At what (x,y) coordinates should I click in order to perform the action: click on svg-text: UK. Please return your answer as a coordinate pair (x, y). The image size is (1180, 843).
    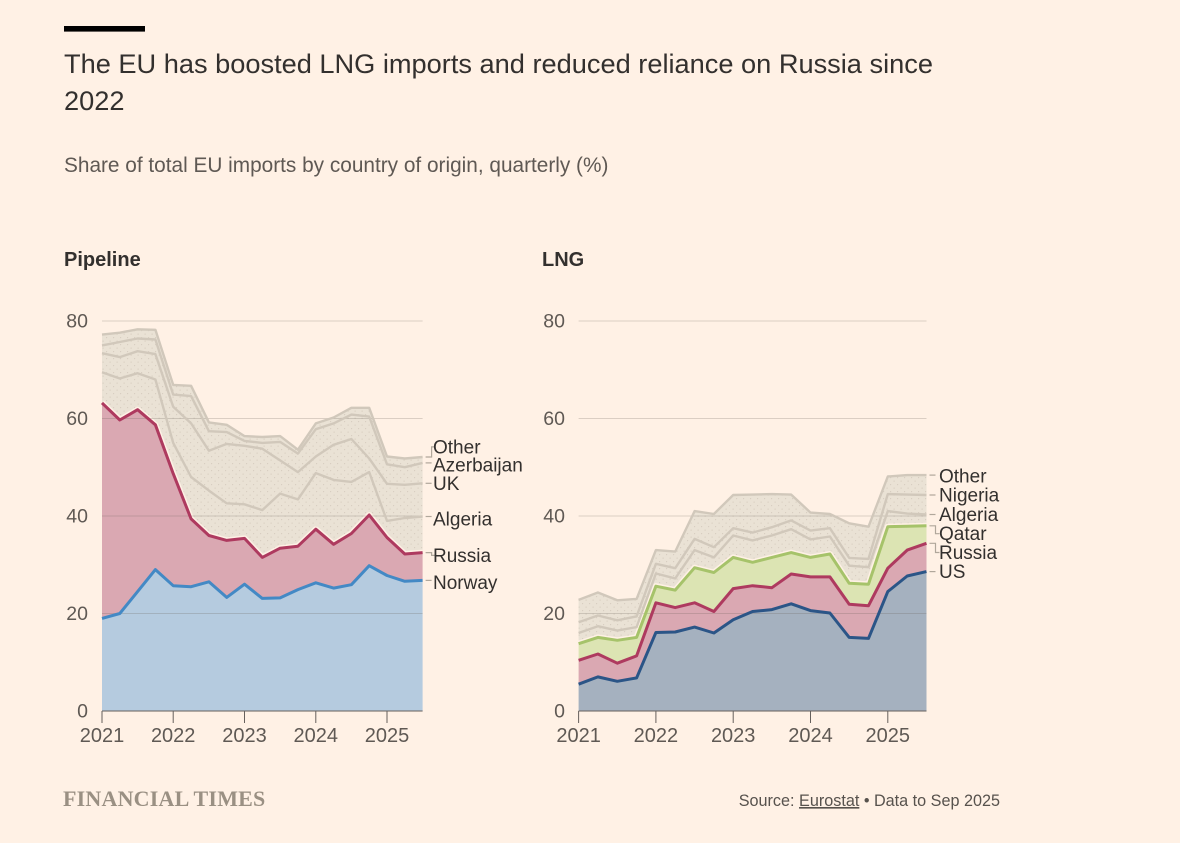
    Looking at the image, I should click on (446, 484).